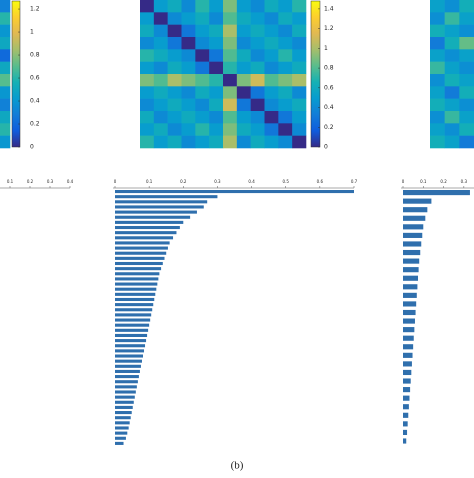 This screenshot has width=474, height=478. What do you see at coordinates (403, 181) in the screenshot?
I see `x-tick-label: 0` at bounding box center [403, 181].